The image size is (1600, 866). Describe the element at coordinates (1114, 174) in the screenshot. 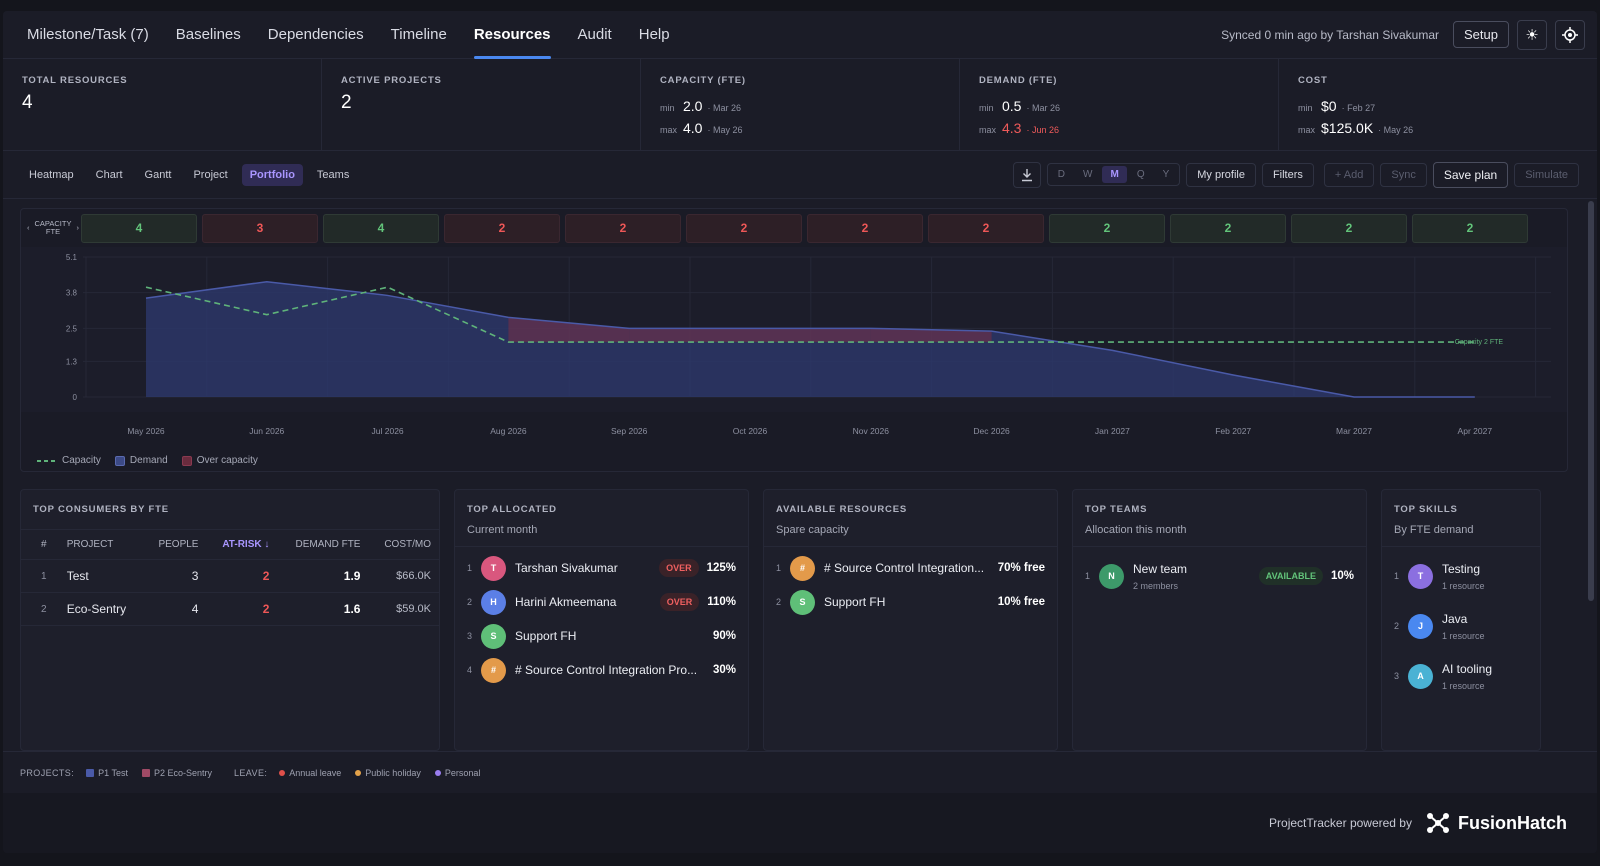

I see `period-m: M` at that location.